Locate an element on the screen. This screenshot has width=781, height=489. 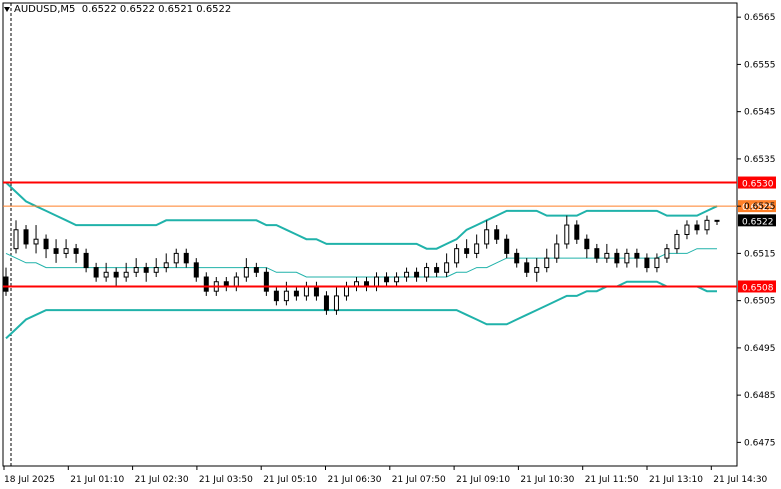
price-tick-label: 0.6555 is located at coordinates (760, 65).